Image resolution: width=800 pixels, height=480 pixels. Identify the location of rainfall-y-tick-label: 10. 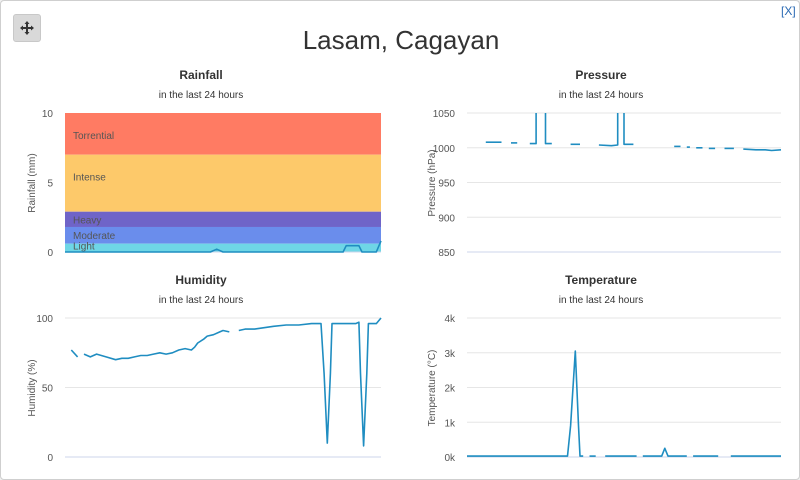
(48, 114).